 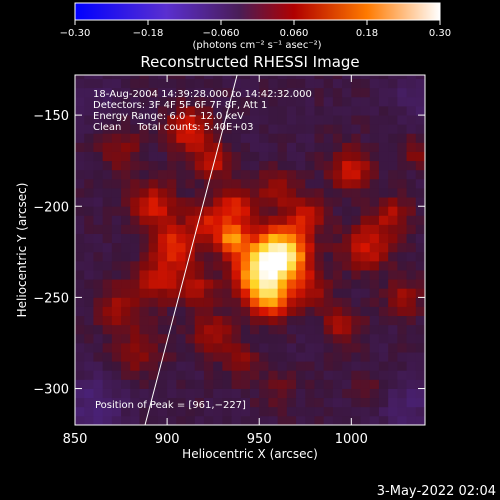 I want to click on info-line: Detectors: 3F 4F 5F 6F 7F 8F, Att 1, so click(x=180, y=105).